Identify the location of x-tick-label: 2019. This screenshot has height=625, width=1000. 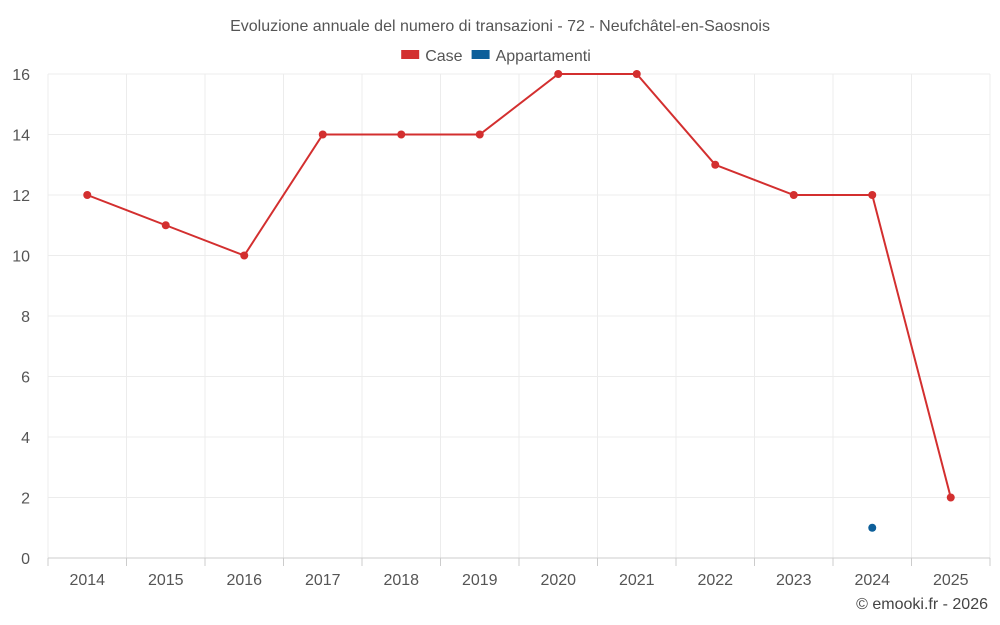
(480, 580).